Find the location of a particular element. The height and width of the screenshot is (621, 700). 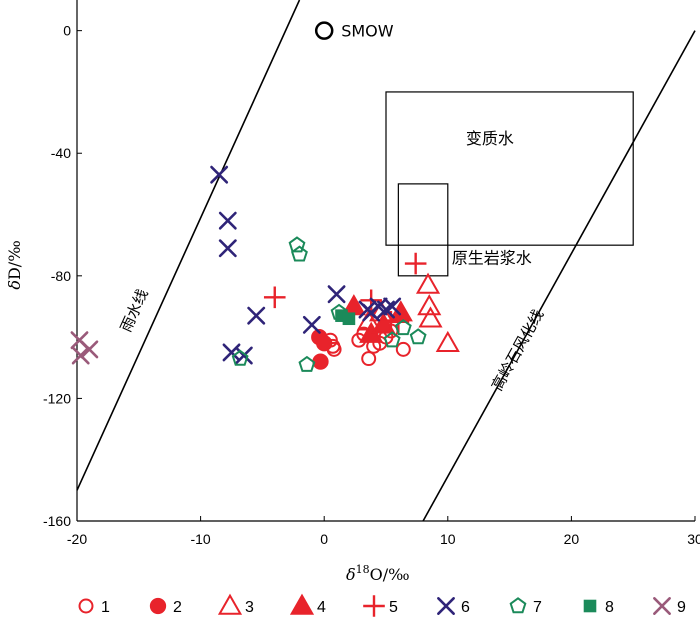

x-axis-title-rest: O/‰ is located at coordinates (390, 574).